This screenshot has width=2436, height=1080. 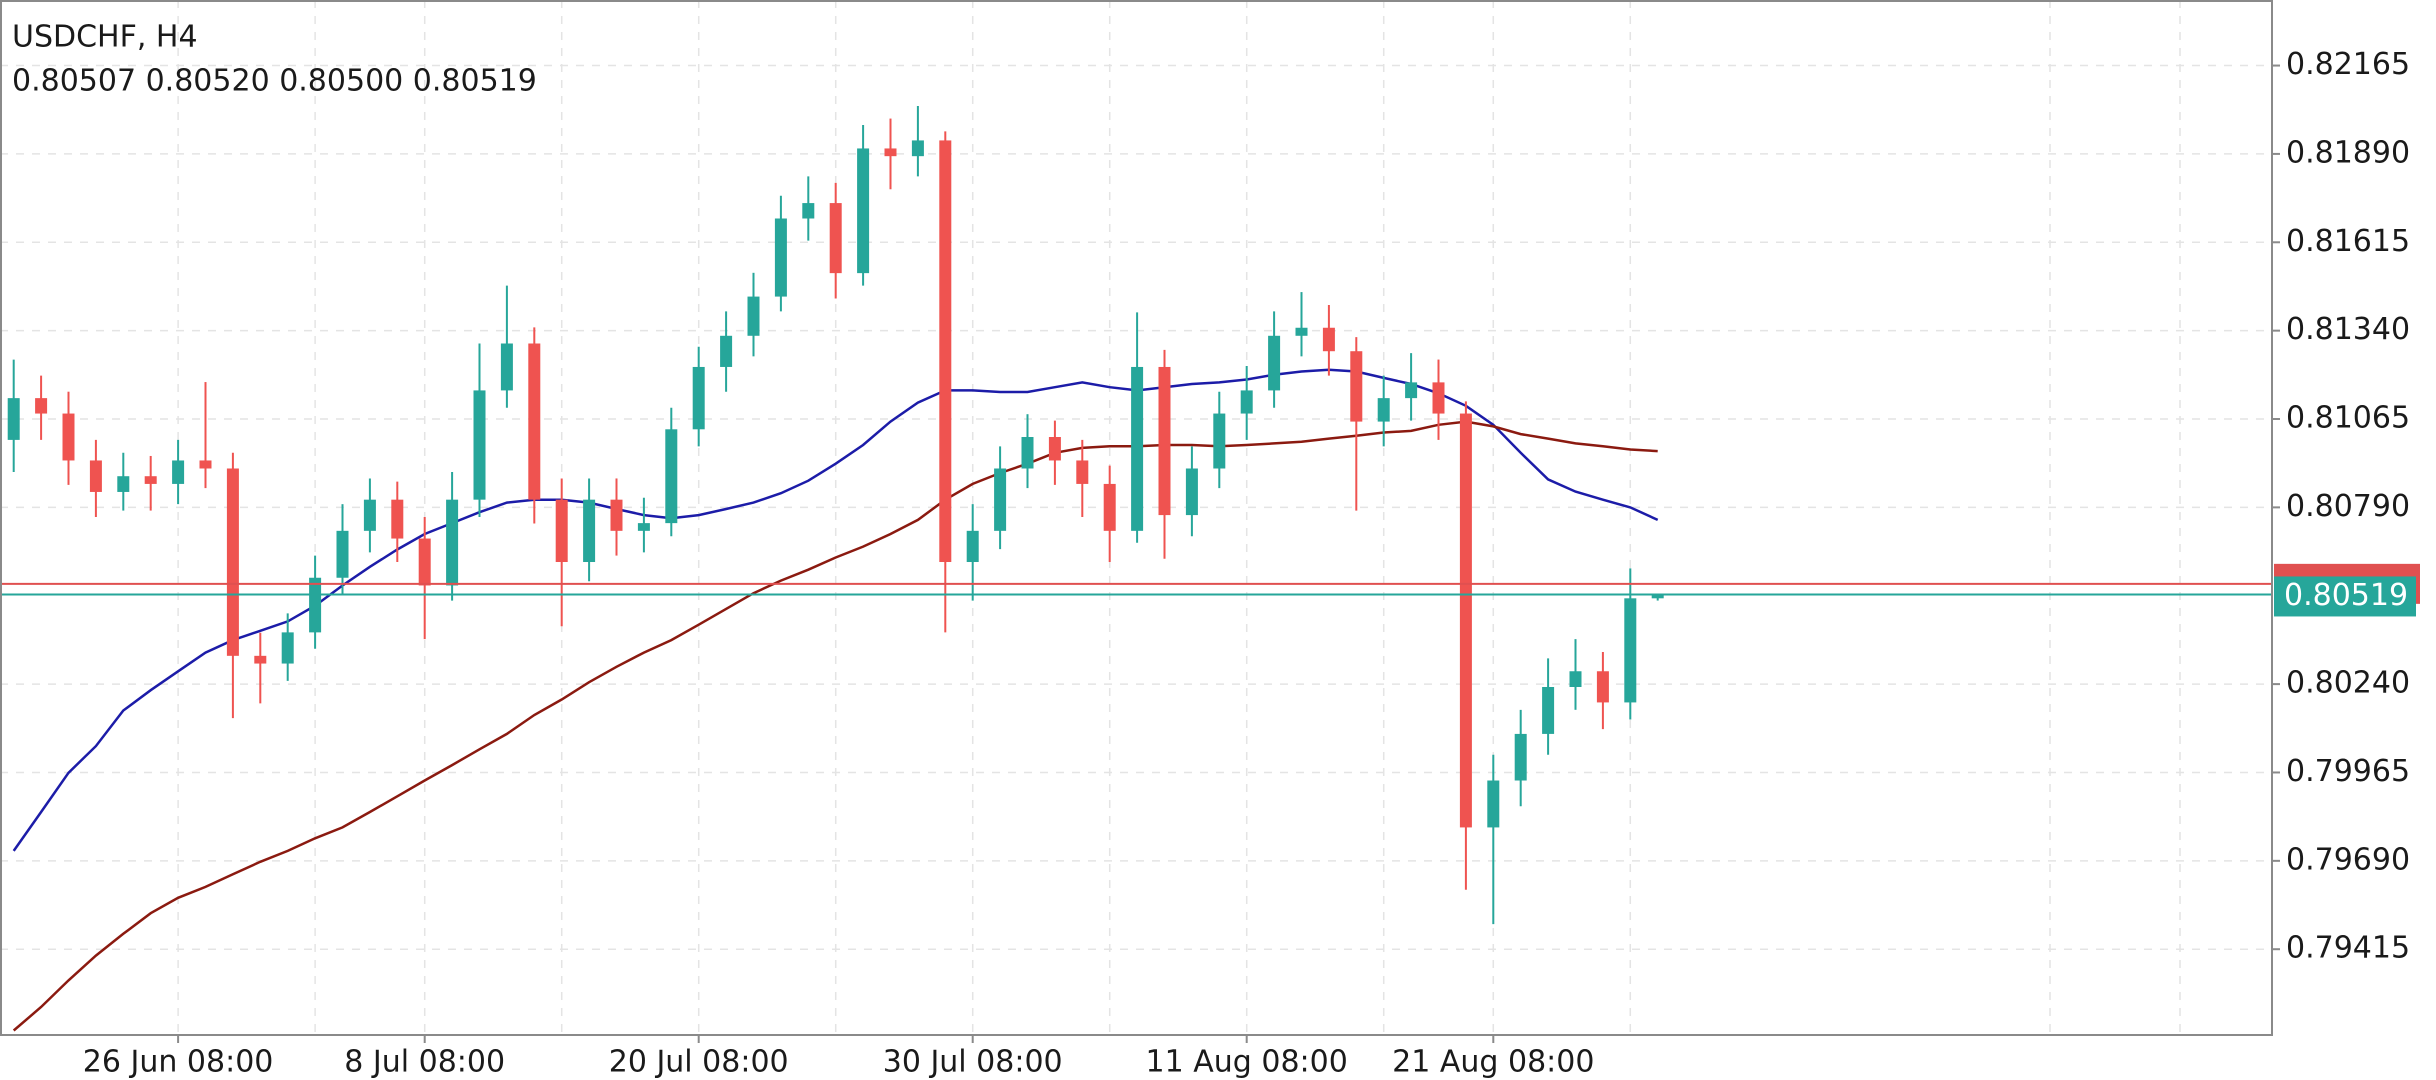 What do you see at coordinates (2348, 418) in the screenshot?
I see `y-tick-label: 0.81065` at bounding box center [2348, 418].